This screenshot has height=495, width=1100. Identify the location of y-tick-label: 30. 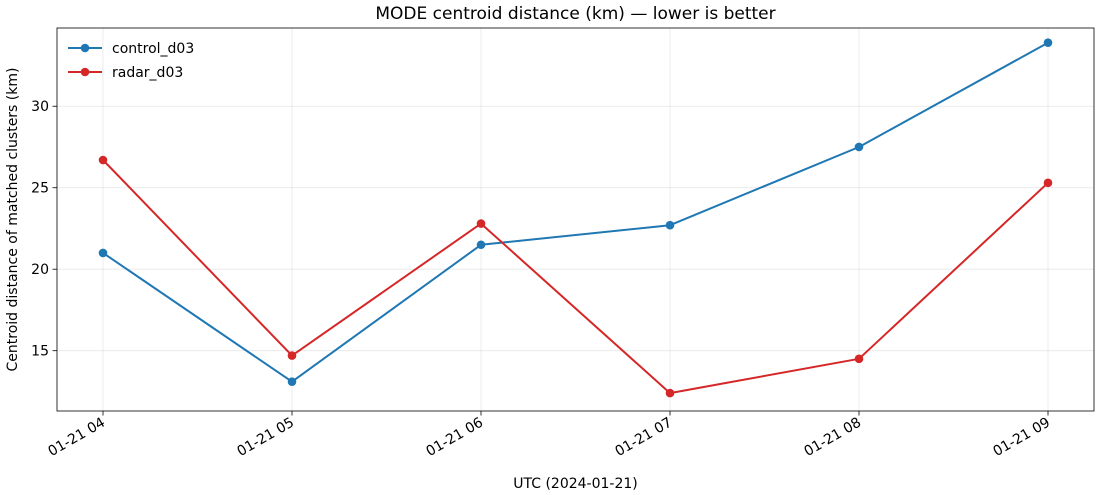
(40, 107).